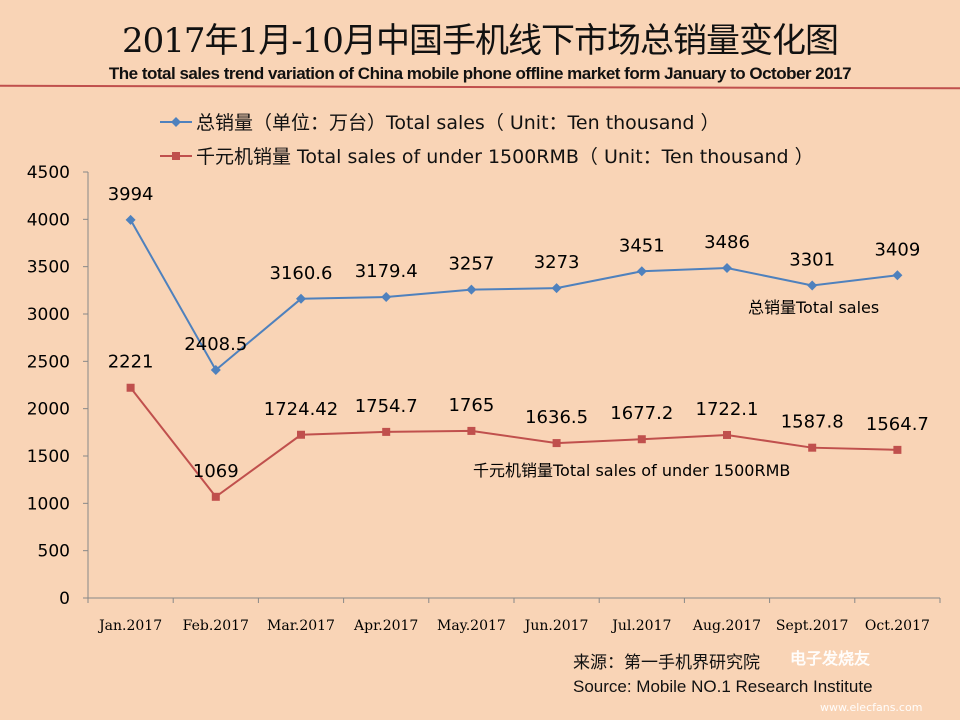 Image resolution: width=960 pixels, height=720 pixels. I want to click on x-tick-label: Sept.2017, so click(812, 626).